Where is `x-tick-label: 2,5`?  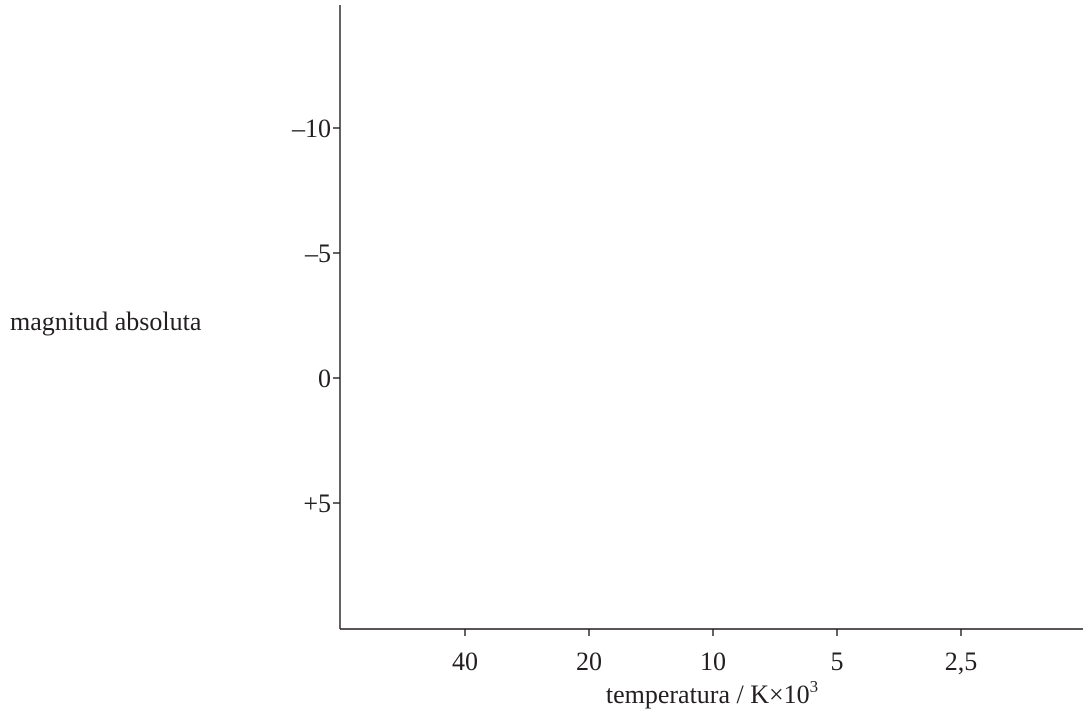
x-tick-label: 2,5 is located at coordinates (961, 661).